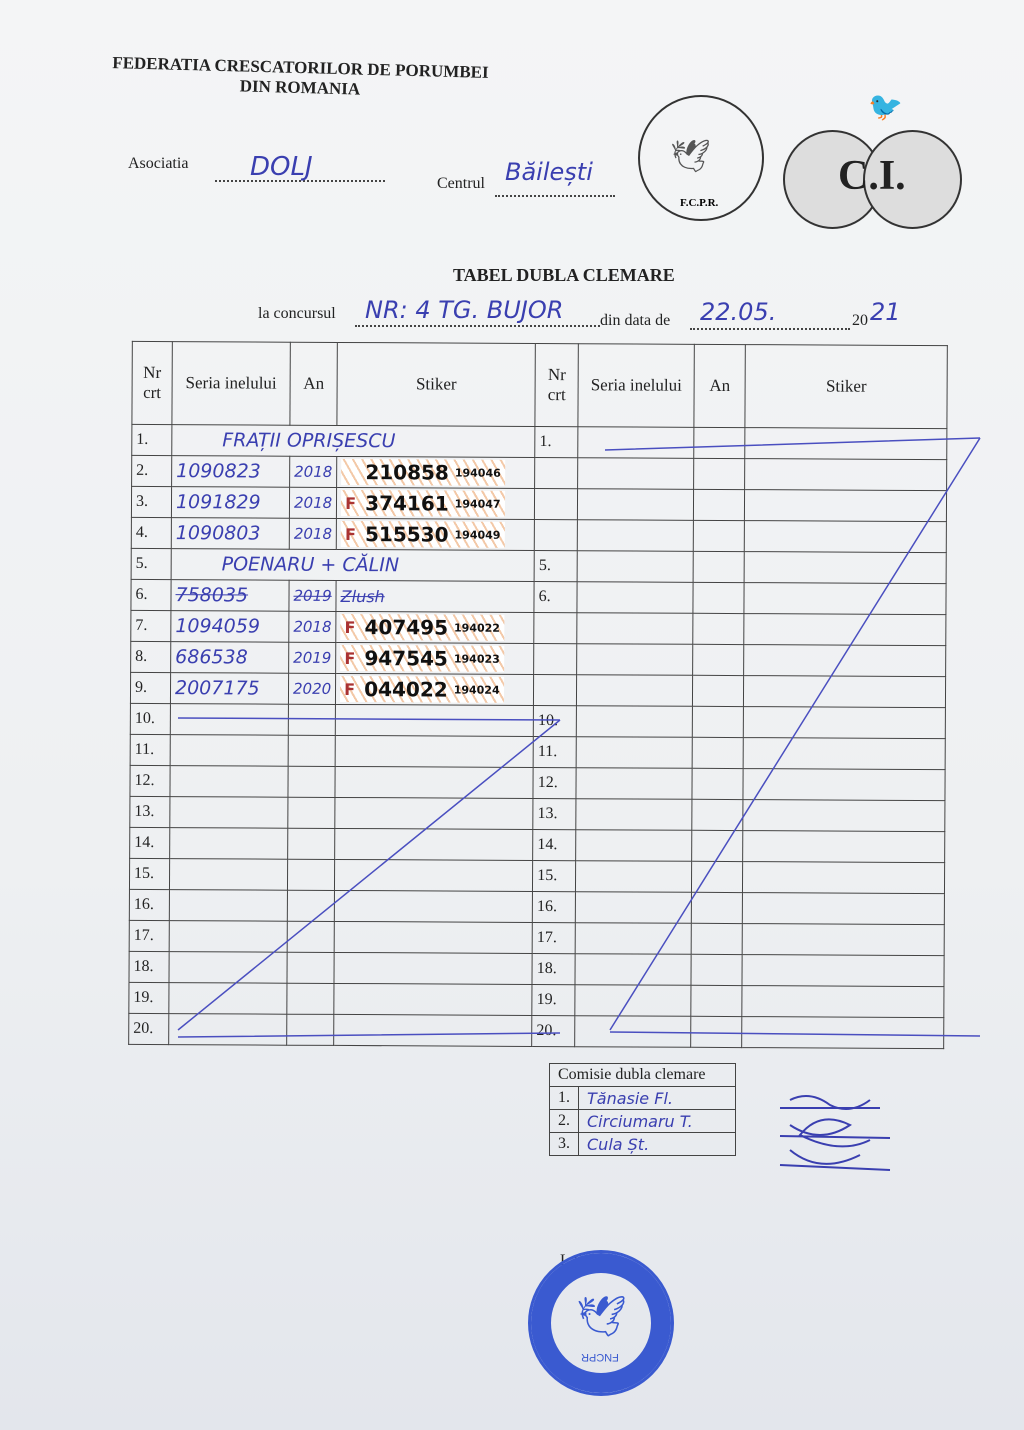  Describe the element at coordinates (149, 967) in the screenshot. I see `row-nr: 18.` at that location.